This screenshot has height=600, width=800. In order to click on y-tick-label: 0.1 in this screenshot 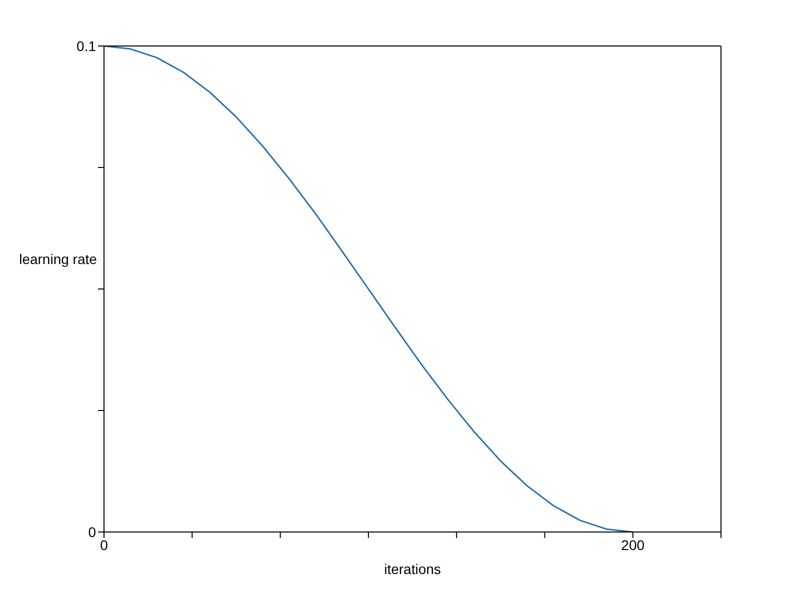, I will do `click(86, 46)`.